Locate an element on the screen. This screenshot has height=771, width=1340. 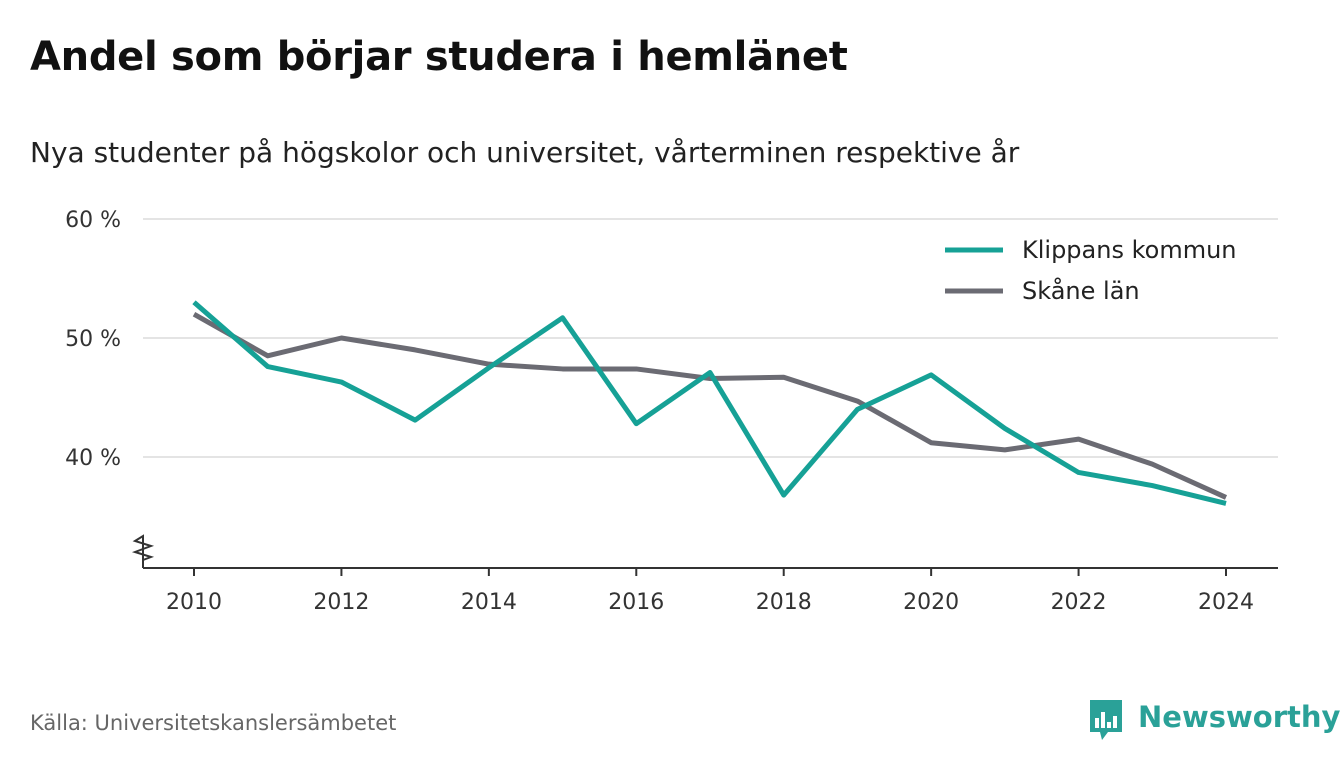
y-tick-label: 60 % is located at coordinates (93, 220).